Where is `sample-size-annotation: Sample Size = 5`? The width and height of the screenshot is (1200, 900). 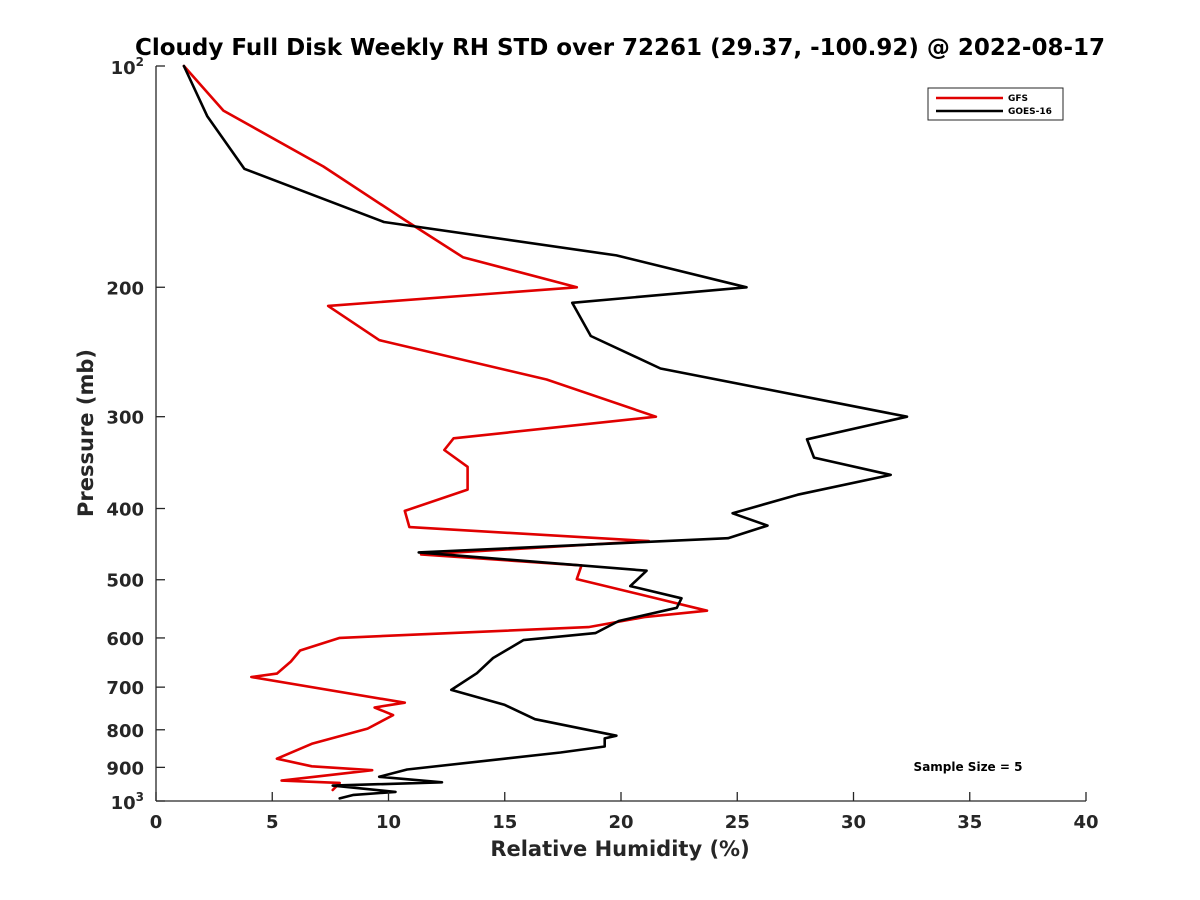 sample-size-annotation: Sample Size = 5 is located at coordinates (968, 767).